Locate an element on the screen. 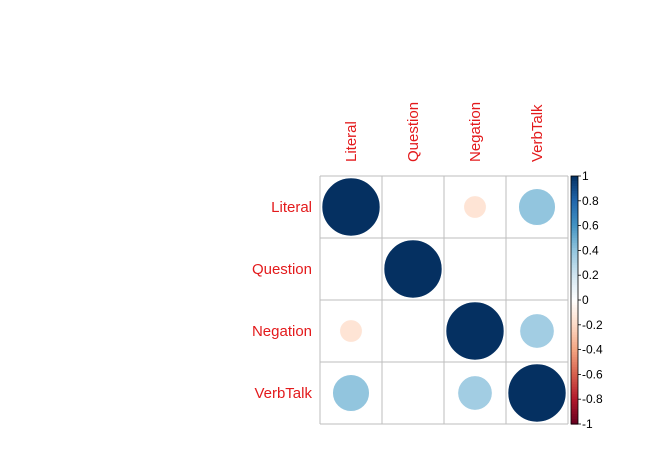 The height and width of the screenshot is (450, 665). row-label: Question is located at coordinates (282, 269).